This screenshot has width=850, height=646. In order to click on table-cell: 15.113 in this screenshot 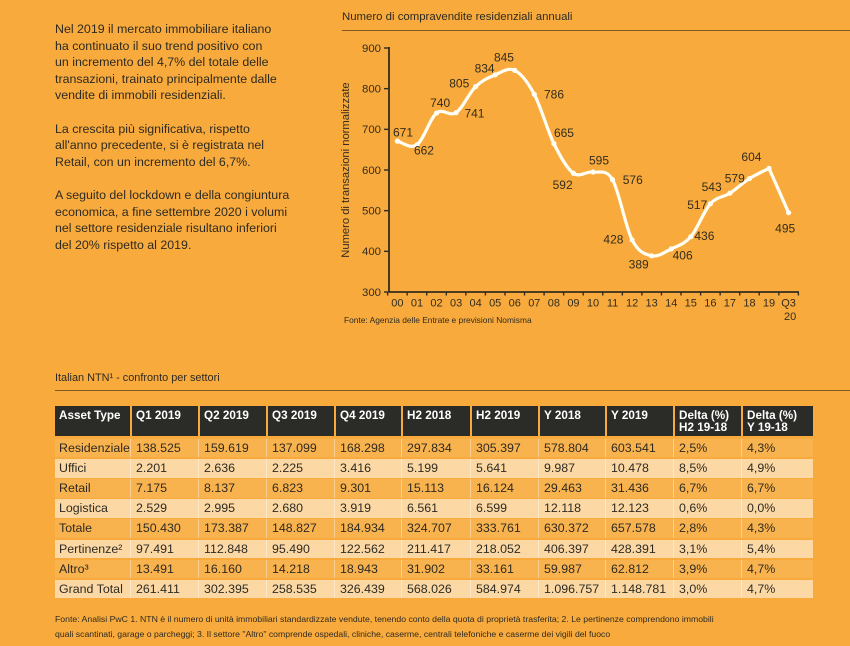, I will do `click(435, 488)`.